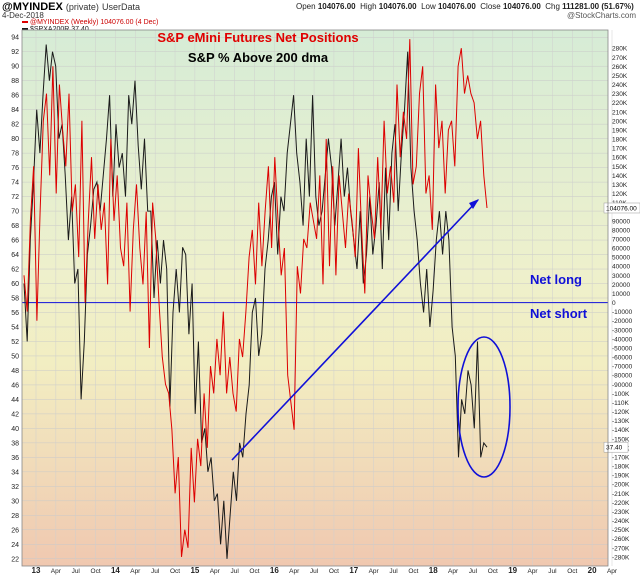 The width and height of the screenshot is (640, 576). Describe the element at coordinates (601, 15) in the screenshot. I see `brand-label: @StockCharts.com` at that location.